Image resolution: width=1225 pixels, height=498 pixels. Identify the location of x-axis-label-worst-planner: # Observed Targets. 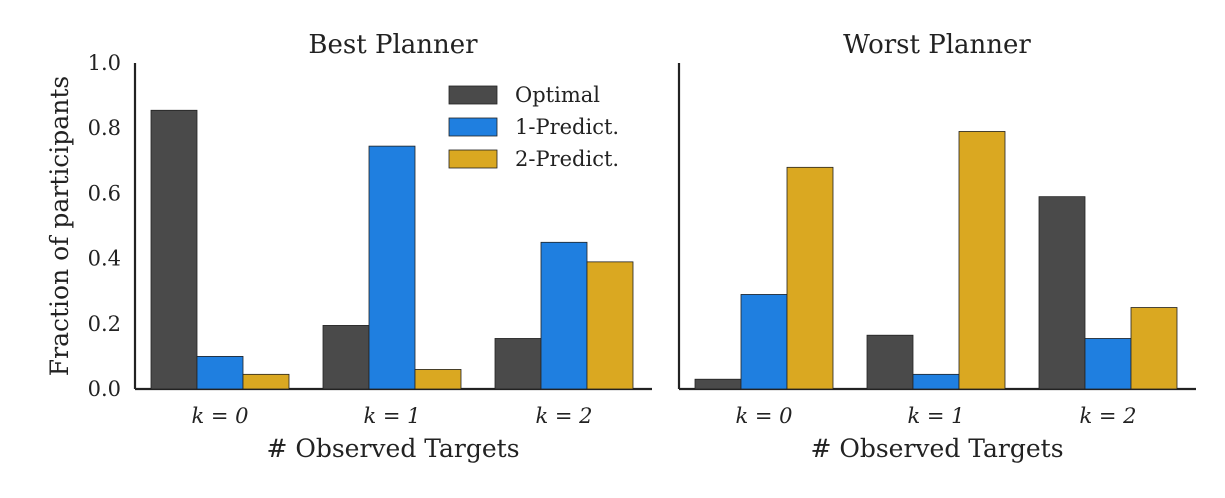
(936, 448).